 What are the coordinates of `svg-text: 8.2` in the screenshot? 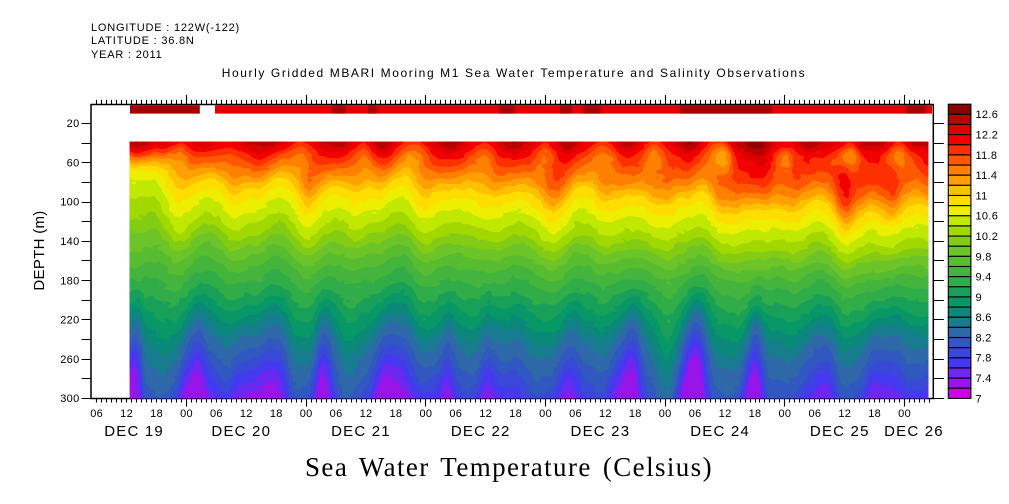 It's located at (984, 338).